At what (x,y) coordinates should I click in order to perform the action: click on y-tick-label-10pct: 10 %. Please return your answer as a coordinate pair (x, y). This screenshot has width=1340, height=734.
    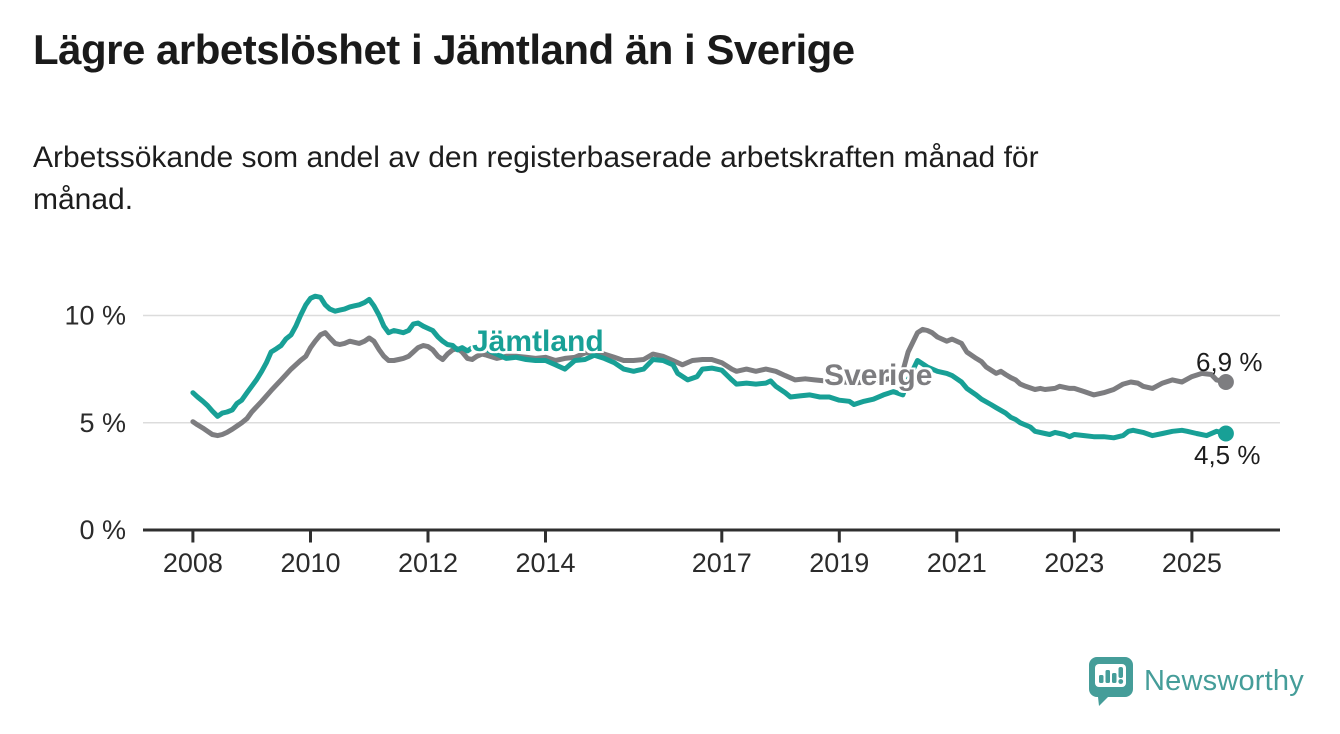
    Looking at the image, I should click on (95, 316).